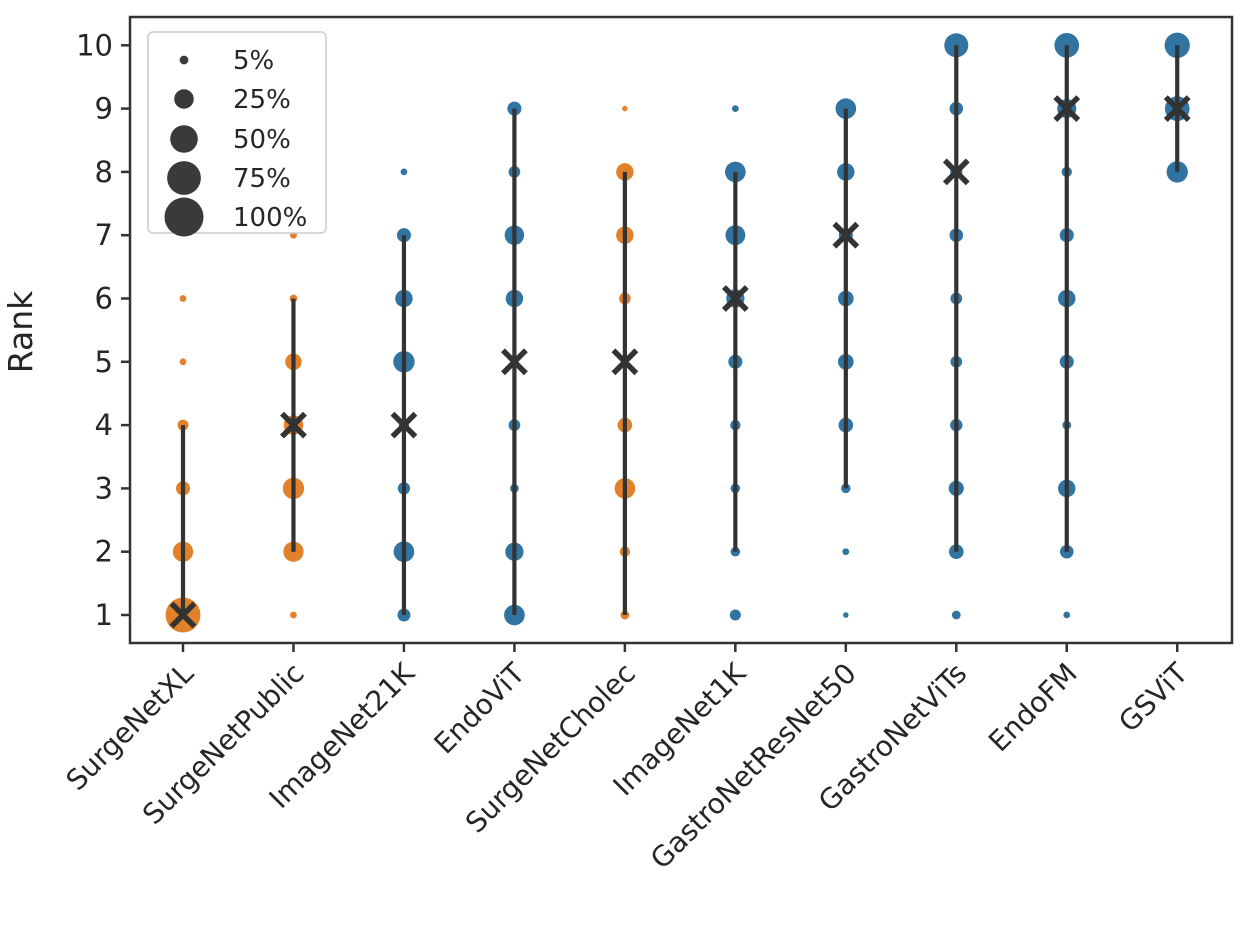 This screenshot has width=1253, height=938. What do you see at coordinates (104, 362) in the screenshot?
I see `y-tick-label-5: 5` at bounding box center [104, 362].